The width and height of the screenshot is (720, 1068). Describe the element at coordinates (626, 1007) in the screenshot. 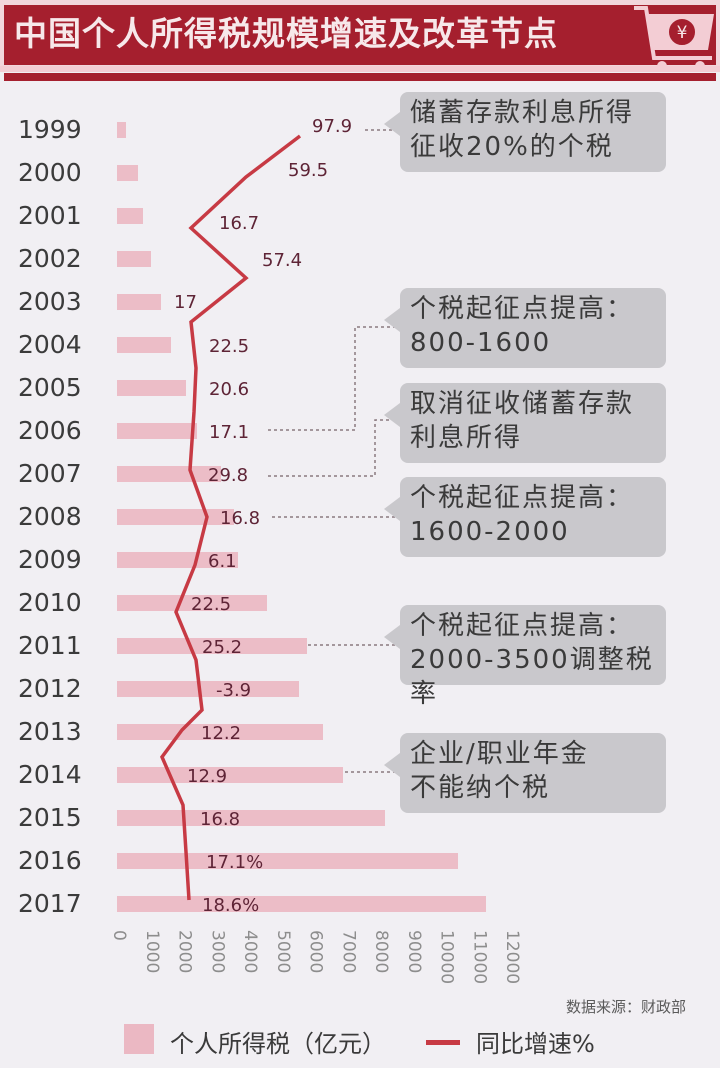

I see `data-source: 数据来源：财政部` at that location.